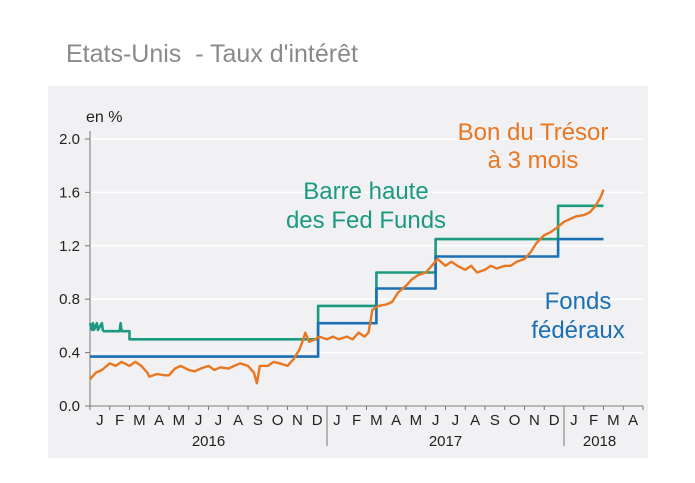 Image resolution: width=695 pixels, height=483 pixels. What do you see at coordinates (69, 299) in the screenshot?
I see `y-tick-label: 0.8` at bounding box center [69, 299].